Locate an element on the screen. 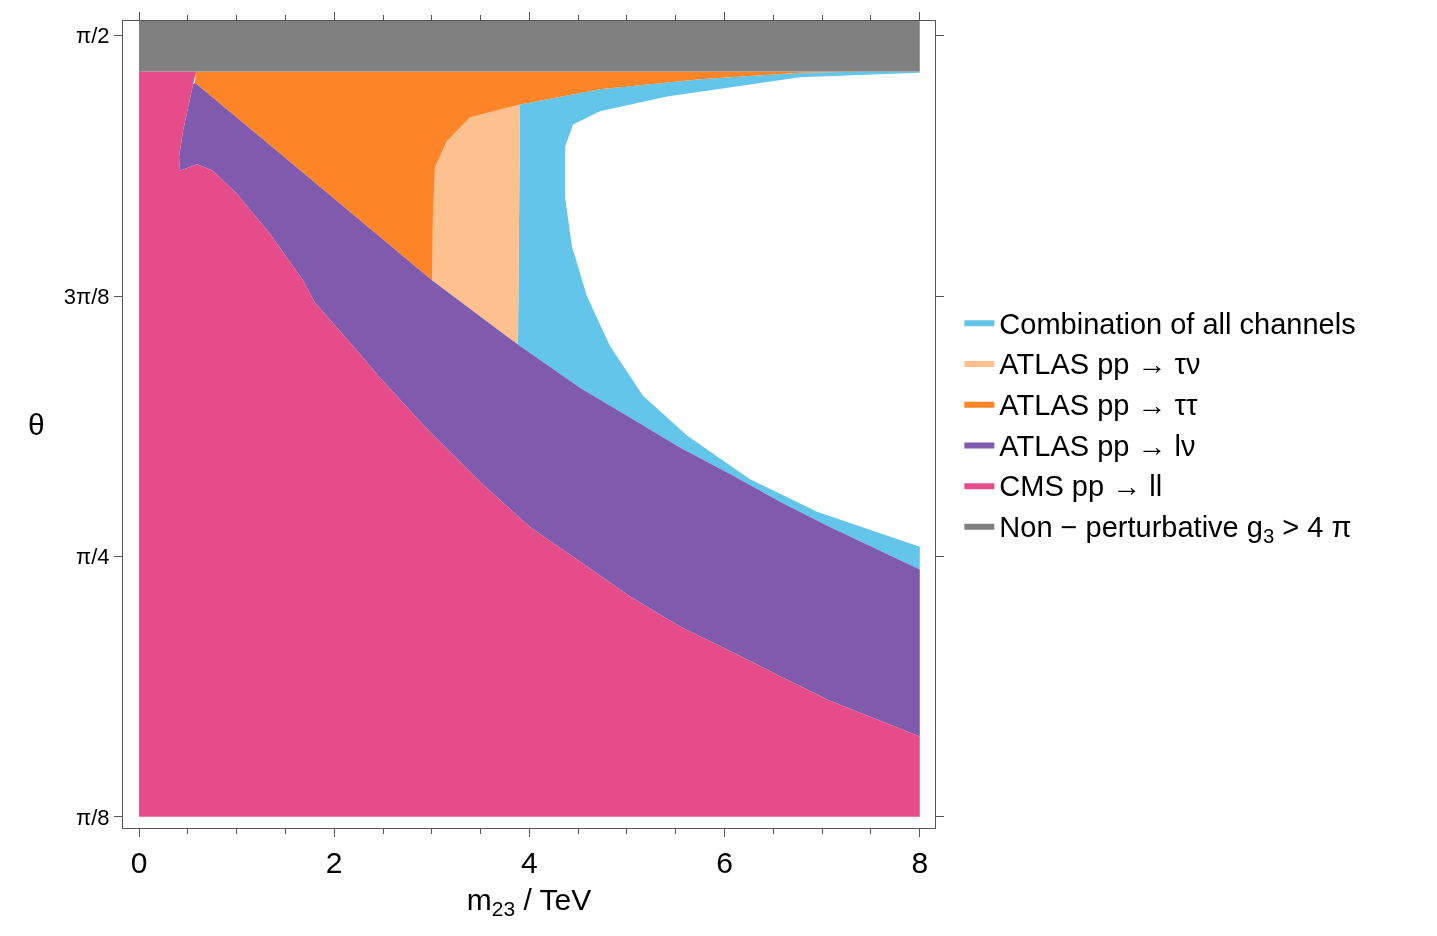 This screenshot has width=1437, height=936. legend-label: Non − perturbative g$_{3}$ > 4 π is located at coordinates (1175, 529).